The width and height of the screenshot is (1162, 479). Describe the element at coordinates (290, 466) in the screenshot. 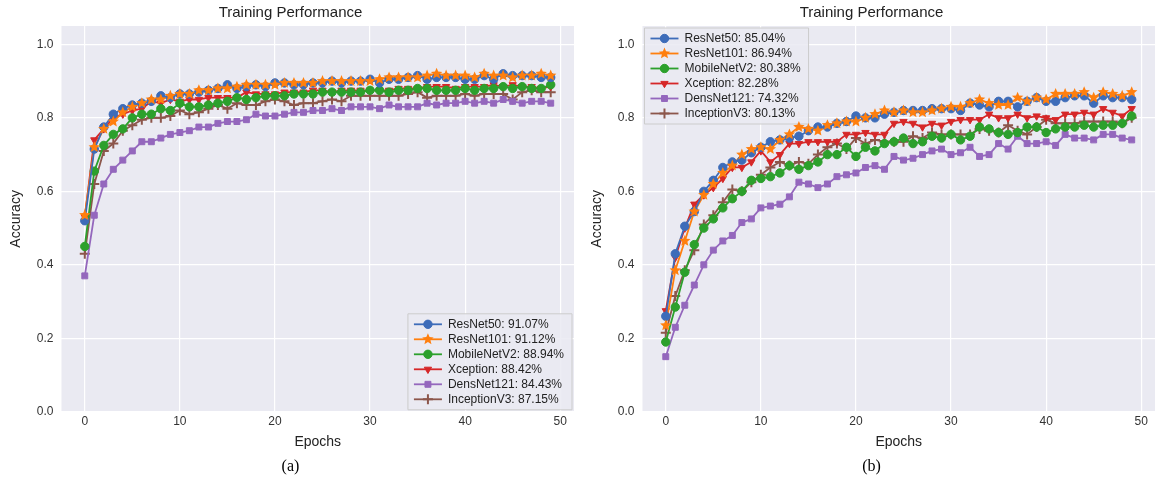

I see `text: (a)` at that location.